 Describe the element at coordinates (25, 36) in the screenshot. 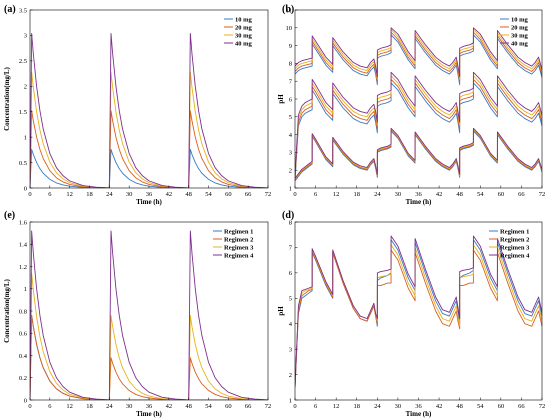

I see `y-tick-label: 3` at that location.